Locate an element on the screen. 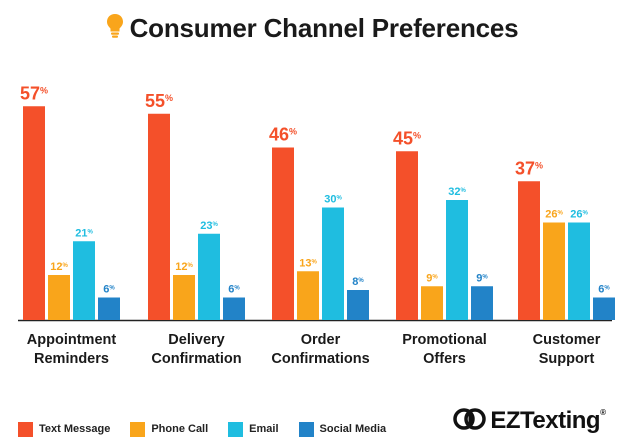 The image size is (624, 445). data-label-phone-call-4: 26% is located at coordinates (554, 215).